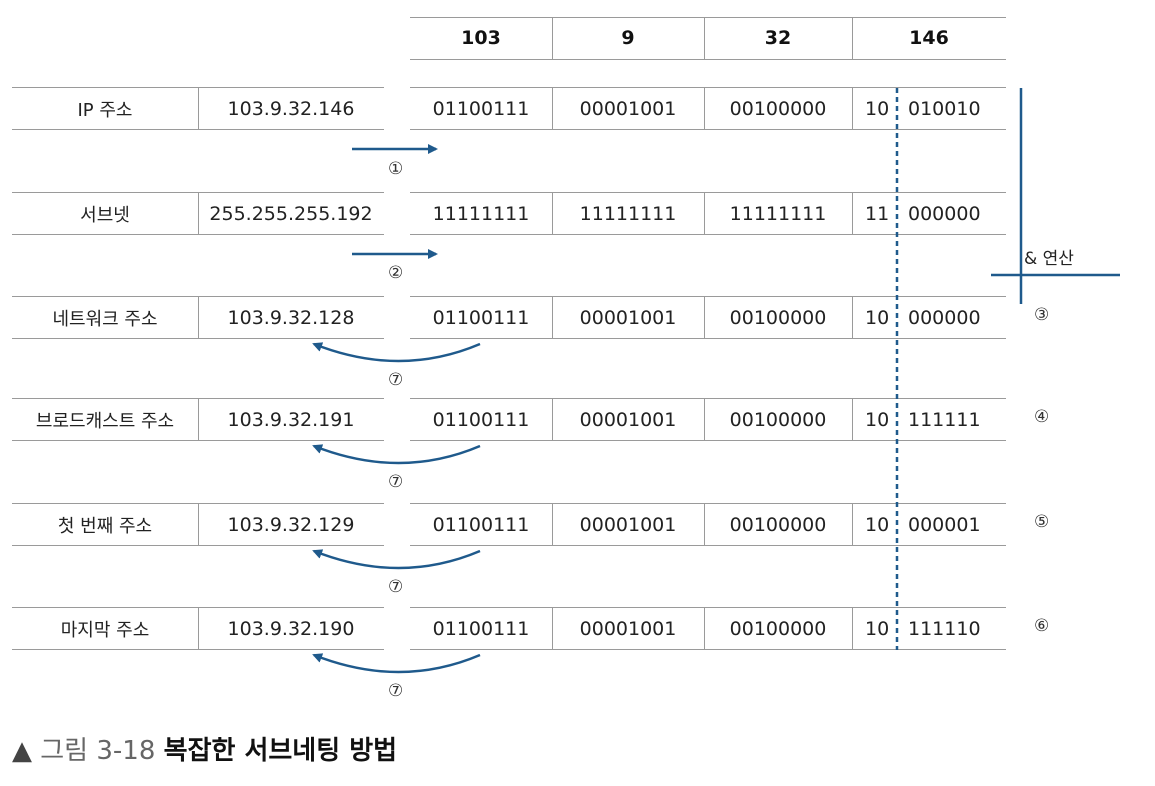 The width and height of the screenshot is (1155, 786). Describe the element at coordinates (291, 628) in the screenshot. I see `row-dotted-value: 103.9.32.190` at that location.